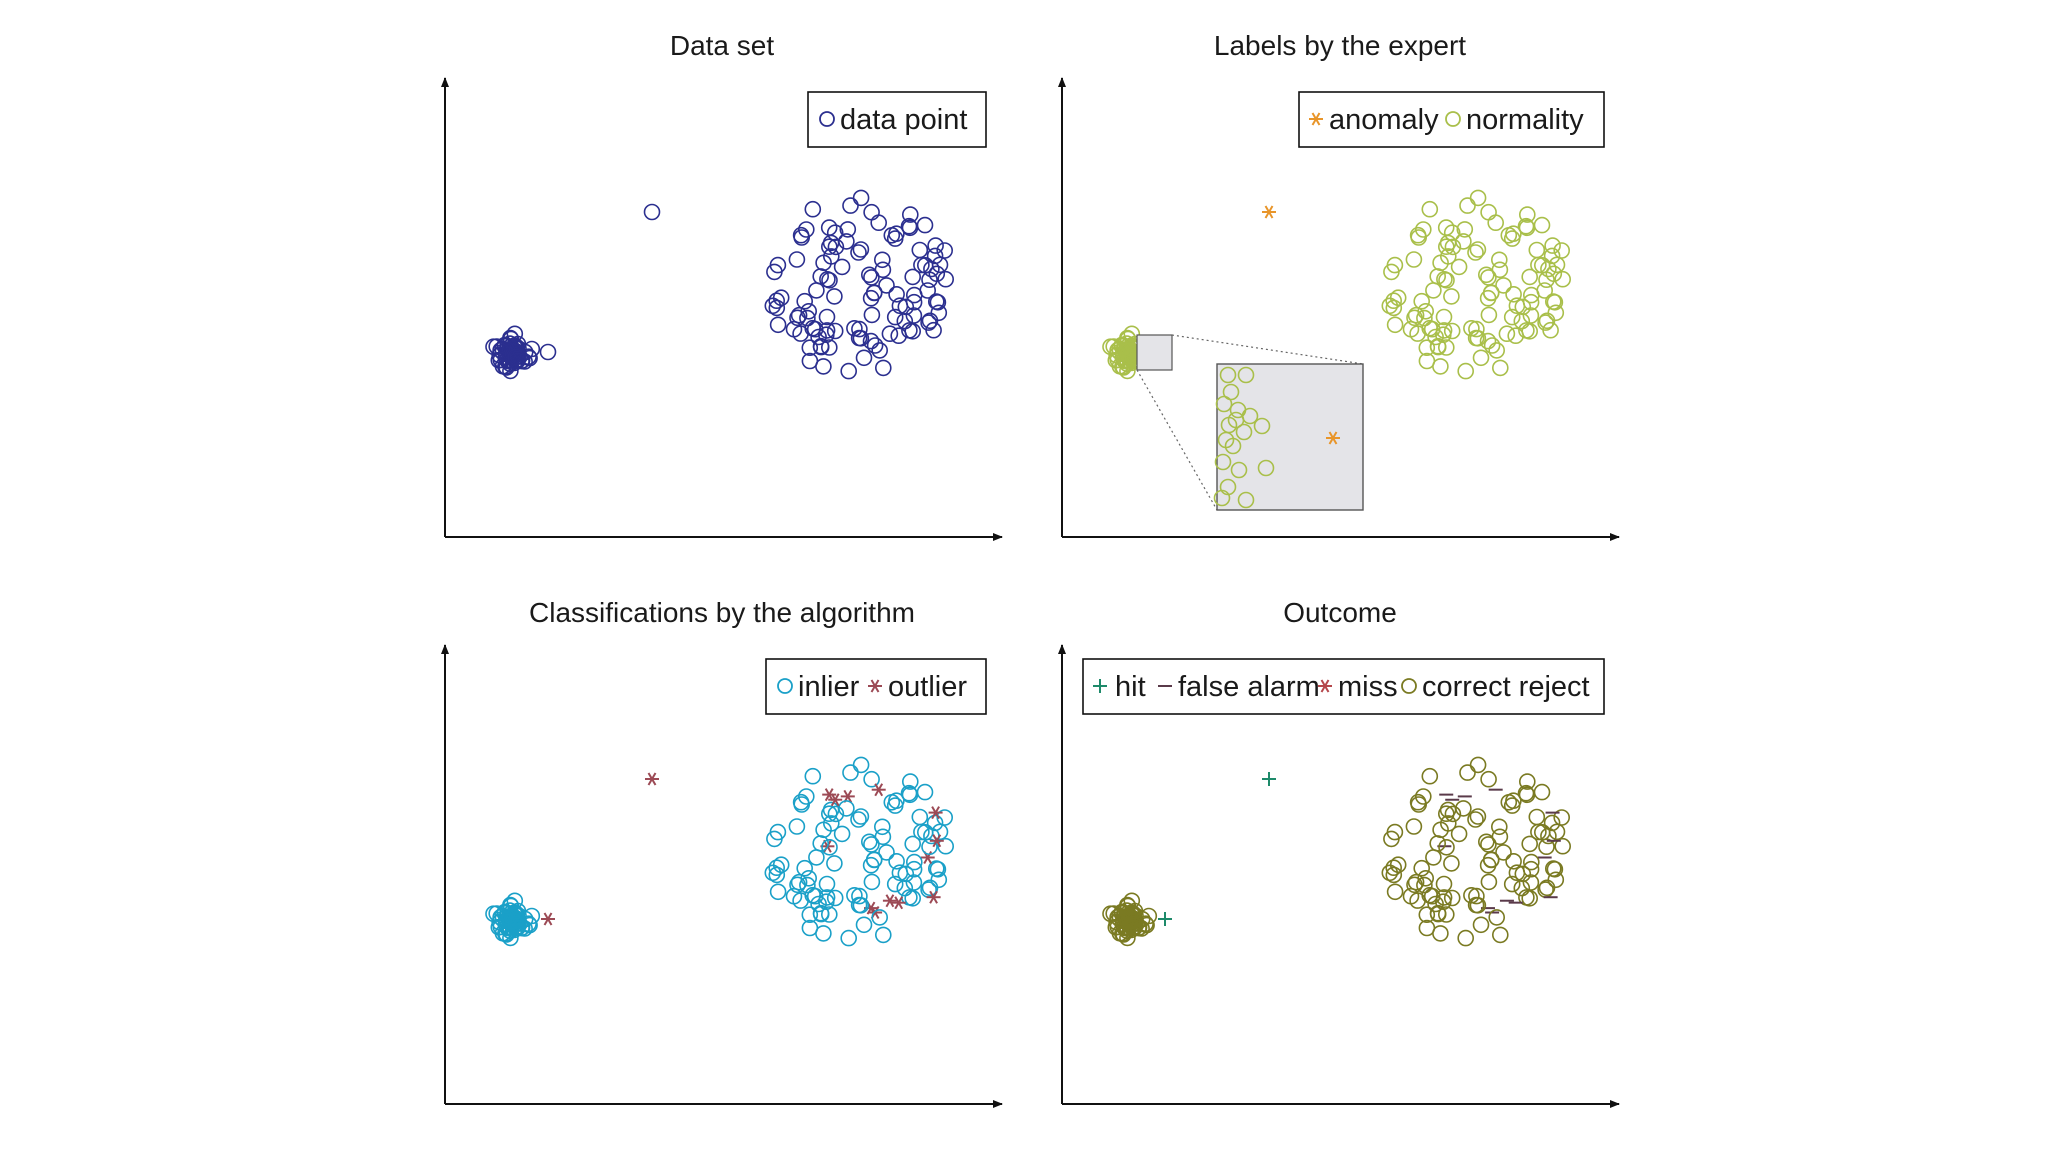 Image resolution: width=2048 pixels, height=1152 pixels. I want to click on legend-marker-normality, so click(1453, 119).